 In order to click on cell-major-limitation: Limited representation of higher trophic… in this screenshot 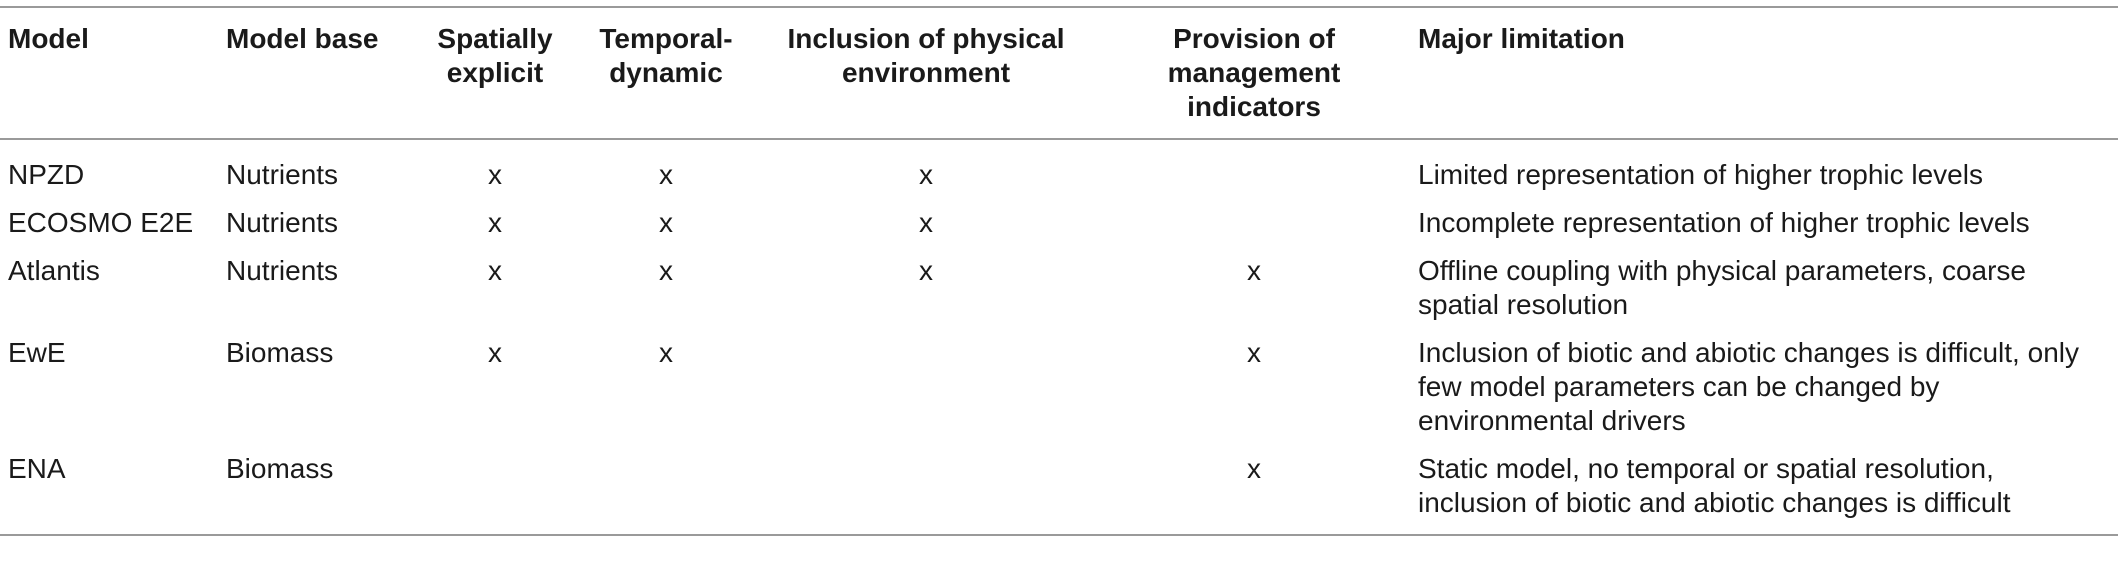, I will do `click(1700, 174)`.